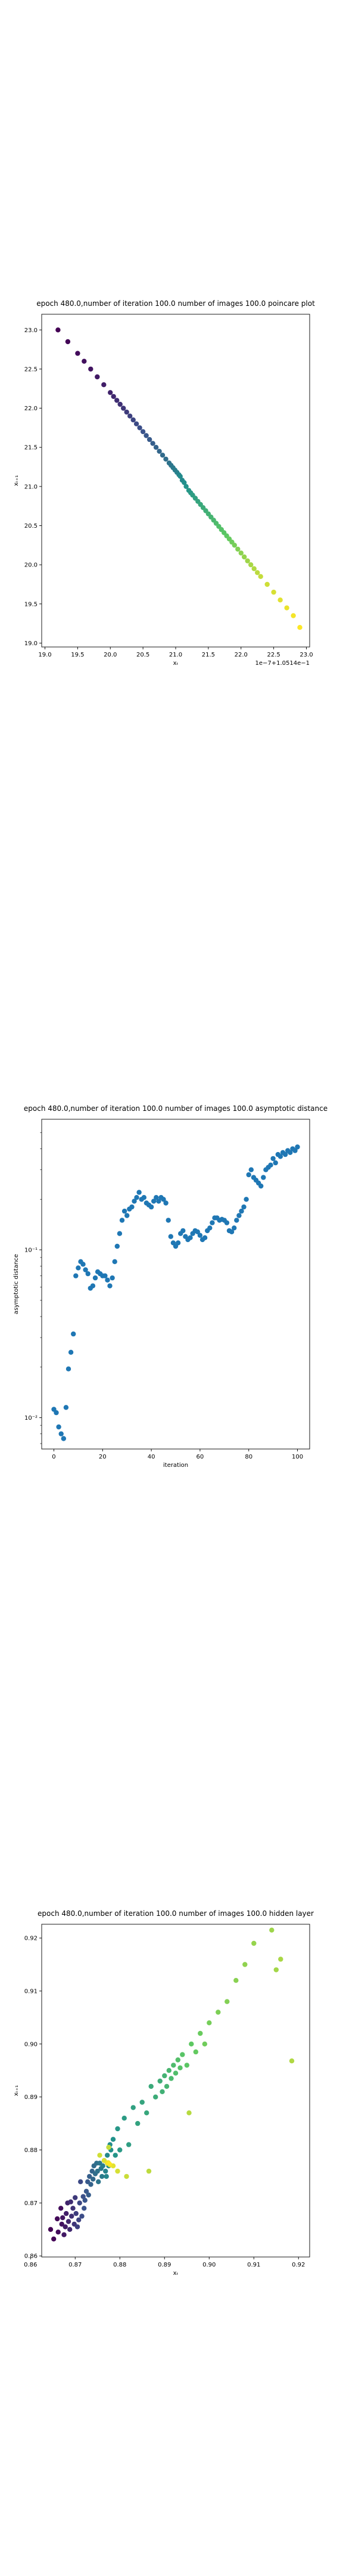  What do you see at coordinates (111, 655) in the screenshot?
I see `poincare-x-tick-label: 20.0` at bounding box center [111, 655].